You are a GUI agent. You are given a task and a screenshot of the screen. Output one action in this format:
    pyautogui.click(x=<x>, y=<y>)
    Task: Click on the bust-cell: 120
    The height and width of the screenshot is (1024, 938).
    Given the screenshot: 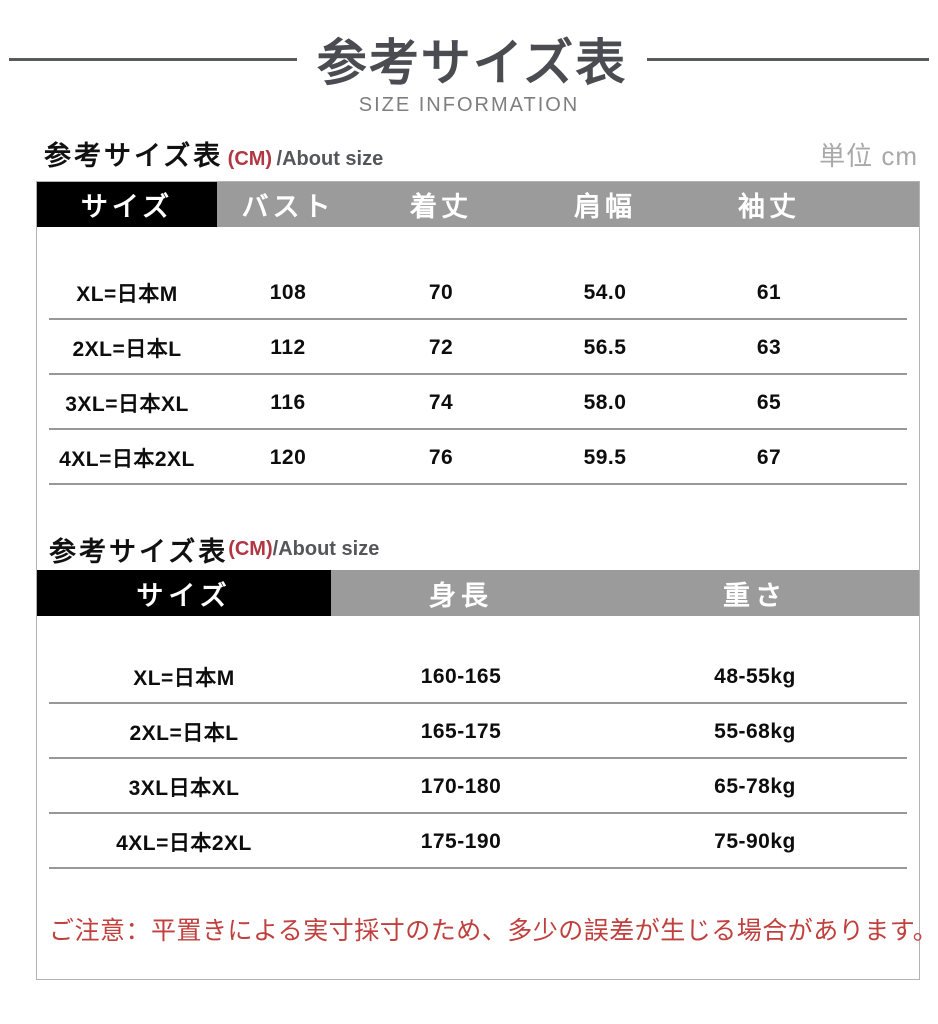 What is the action you would take?
    pyautogui.click(x=288, y=457)
    